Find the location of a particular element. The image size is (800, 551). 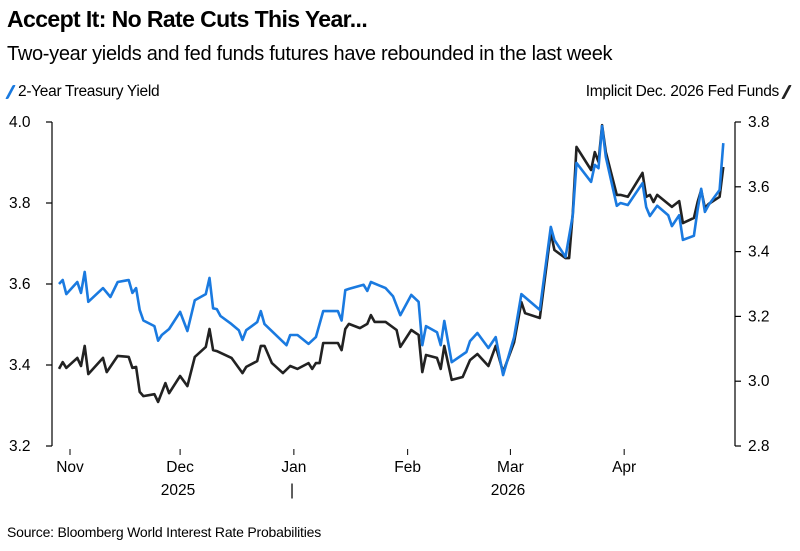

x-axis-year-label: | is located at coordinates (292, 490).